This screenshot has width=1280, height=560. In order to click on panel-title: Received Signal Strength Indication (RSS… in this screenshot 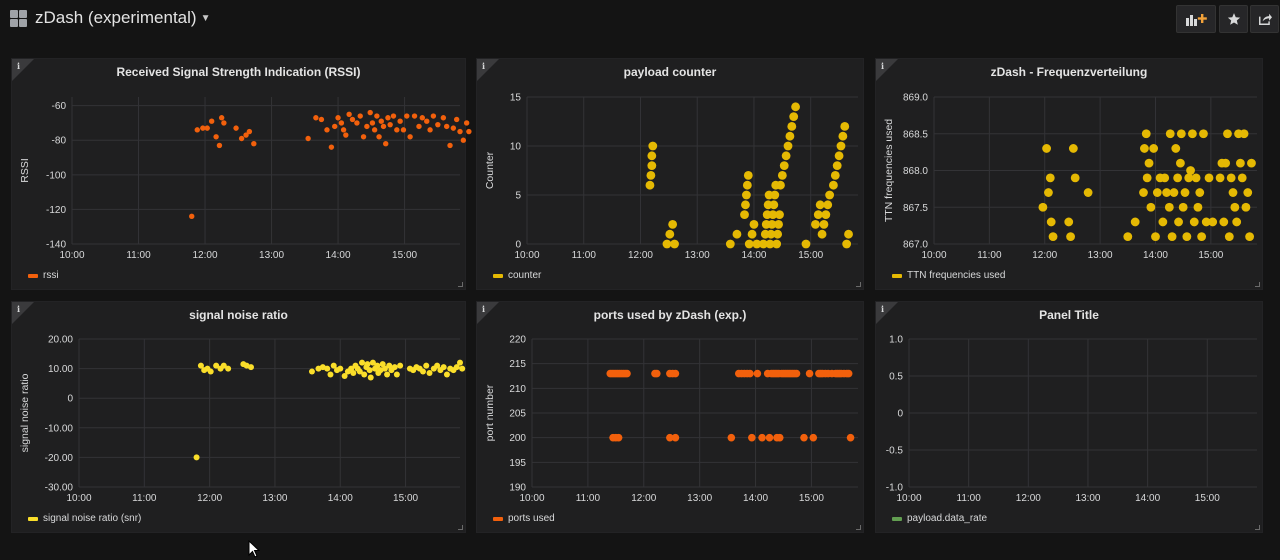, I will do `click(238, 72)`.